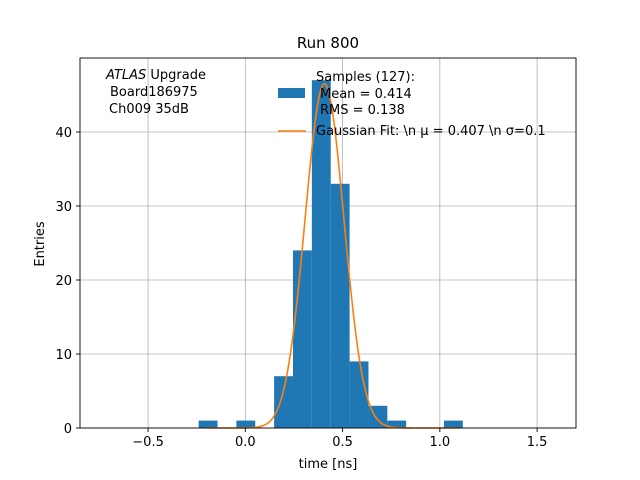 The image size is (640, 480). I want to click on y-axis-label: Entries, so click(40, 244).